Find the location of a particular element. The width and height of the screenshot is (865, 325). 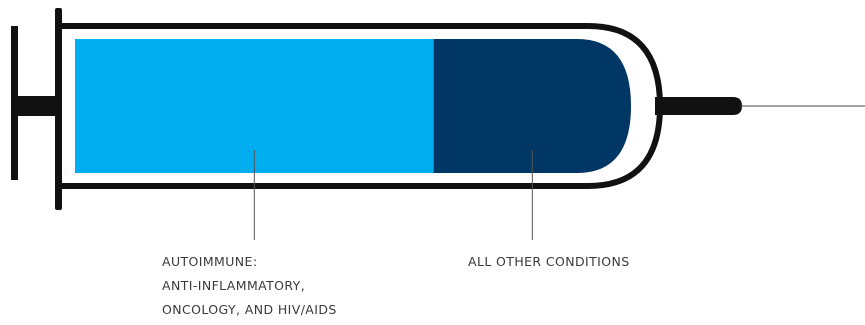

leaders-group is located at coordinates (393, 195).